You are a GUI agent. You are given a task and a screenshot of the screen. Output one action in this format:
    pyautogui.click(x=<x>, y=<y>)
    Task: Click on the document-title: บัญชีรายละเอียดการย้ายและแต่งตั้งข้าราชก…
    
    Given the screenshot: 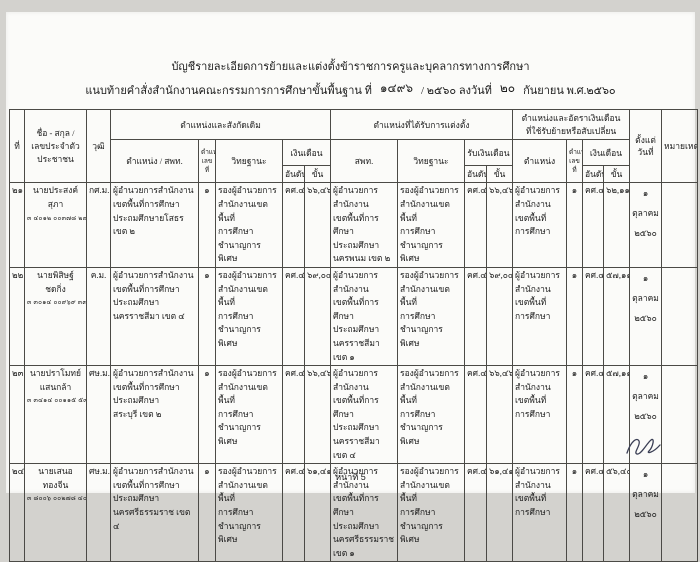 What is the action you would take?
    pyautogui.click(x=350, y=67)
    